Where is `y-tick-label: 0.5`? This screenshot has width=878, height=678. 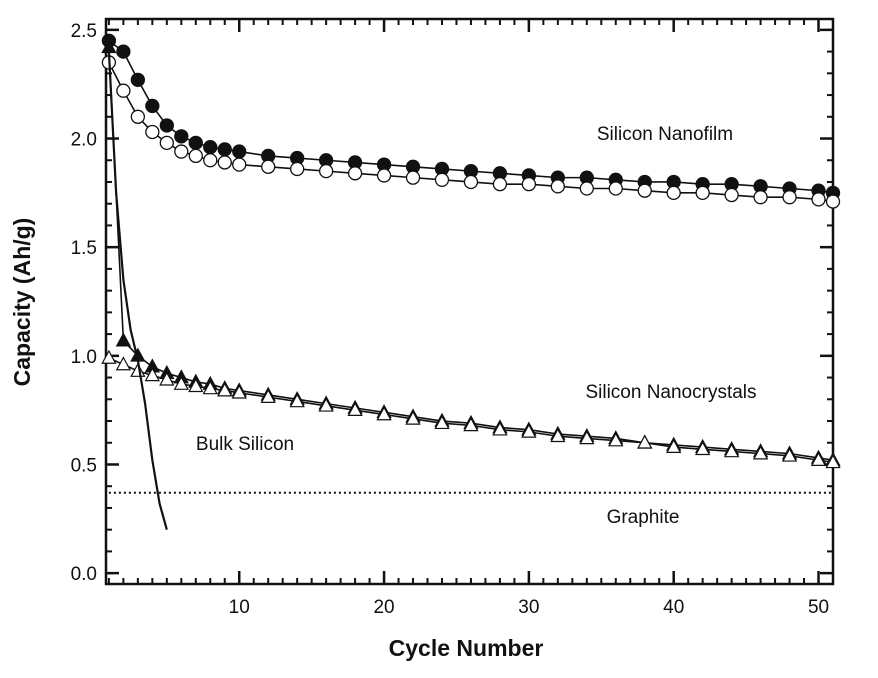 y-tick-label: 0.5 is located at coordinates (84, 465).